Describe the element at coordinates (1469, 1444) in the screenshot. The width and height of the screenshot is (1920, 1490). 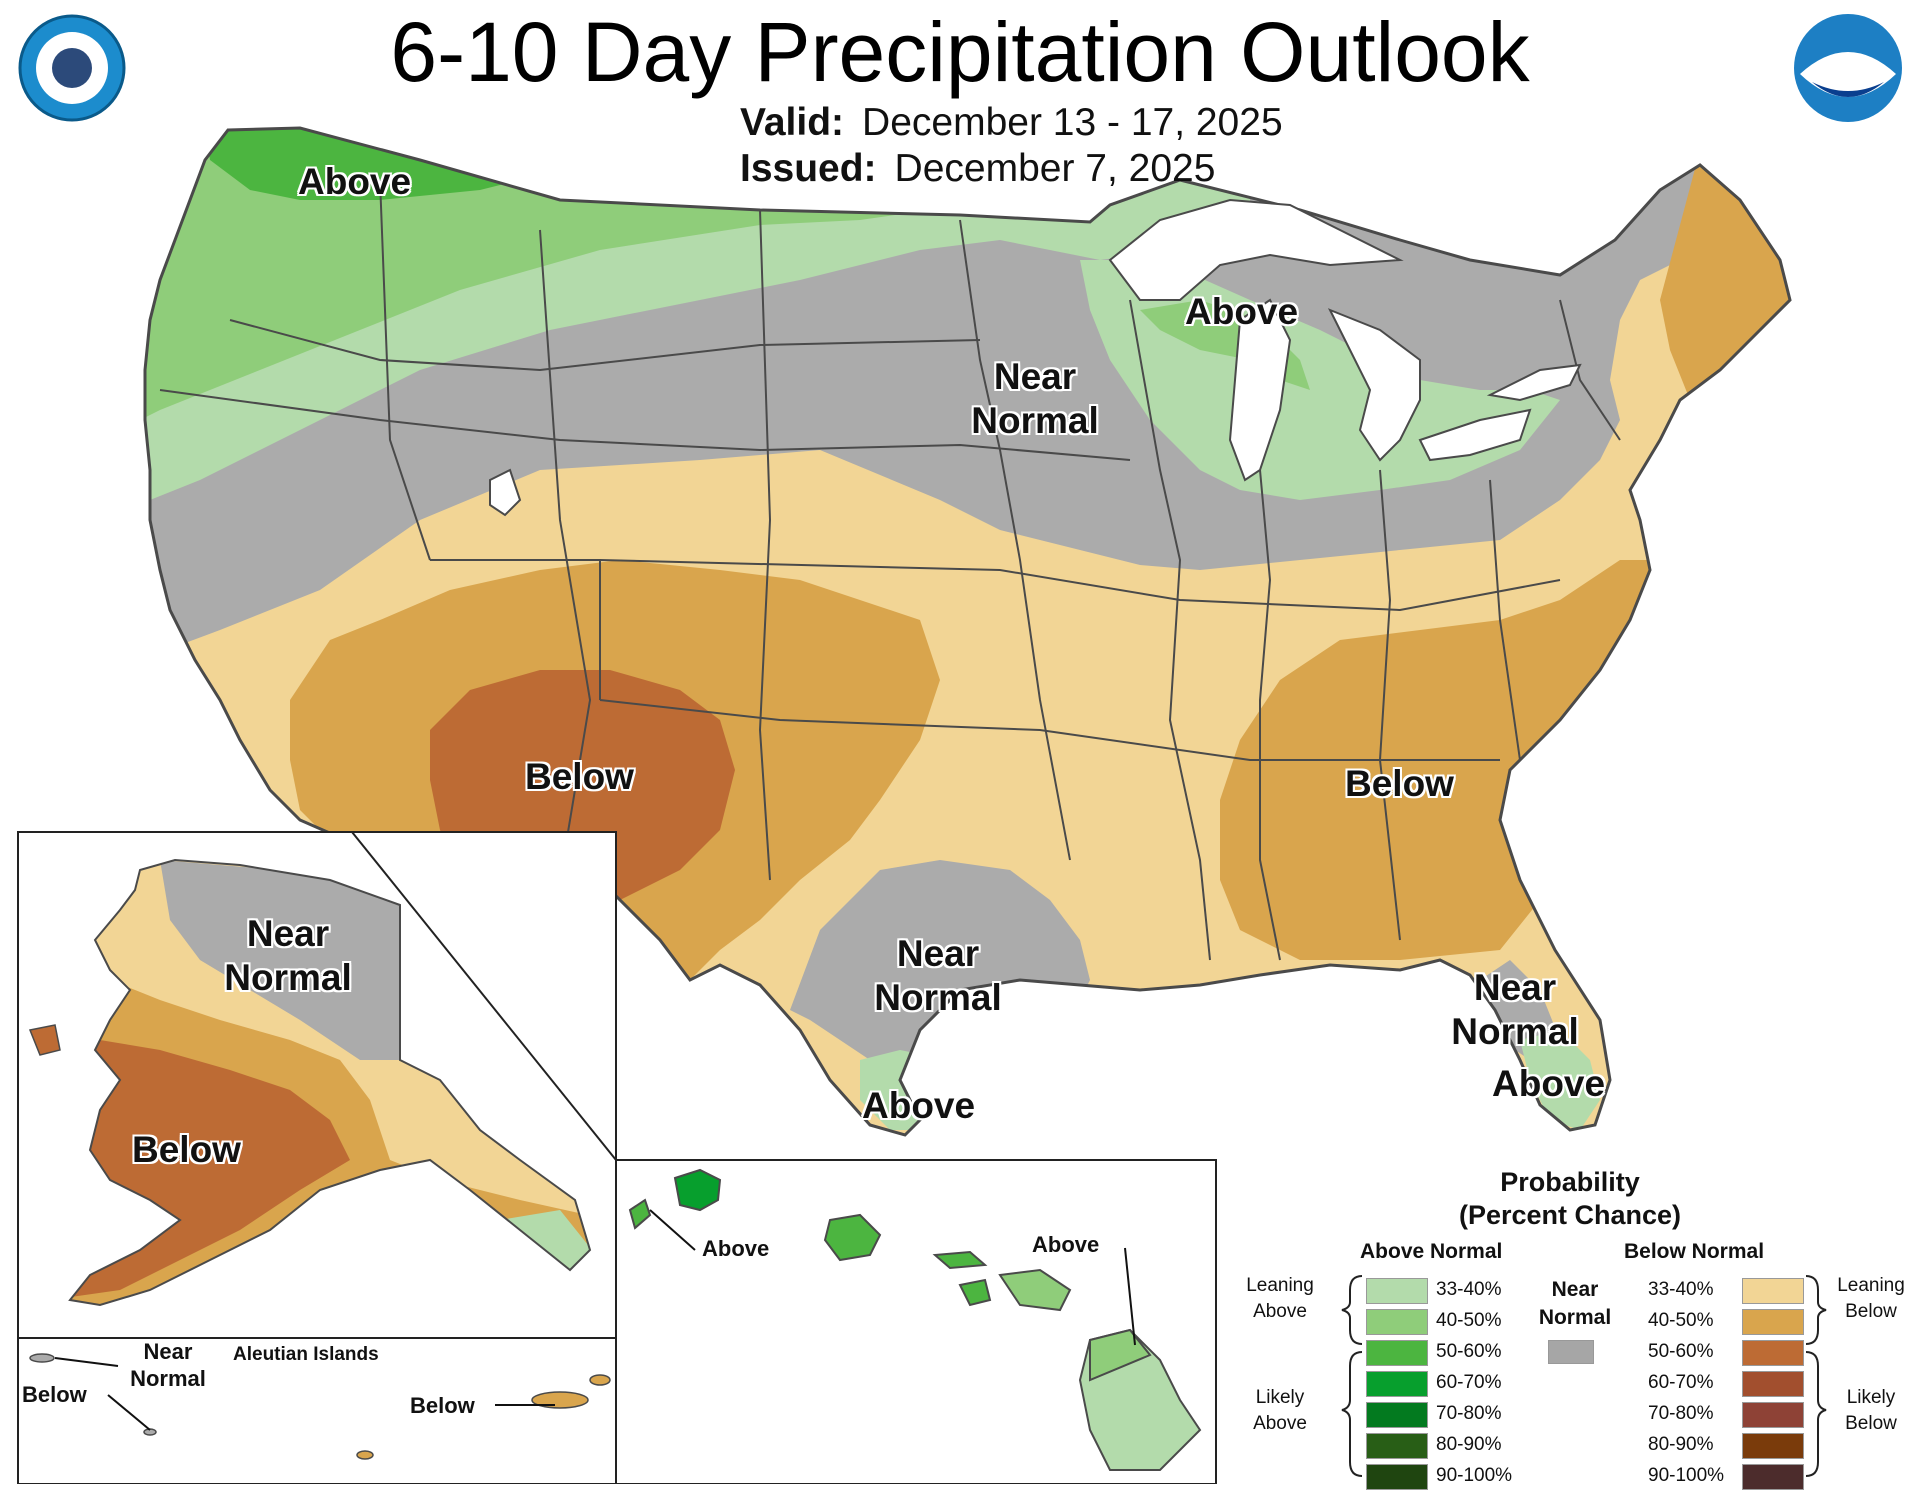
I see `legend-above-range: 80-90%` at that location.